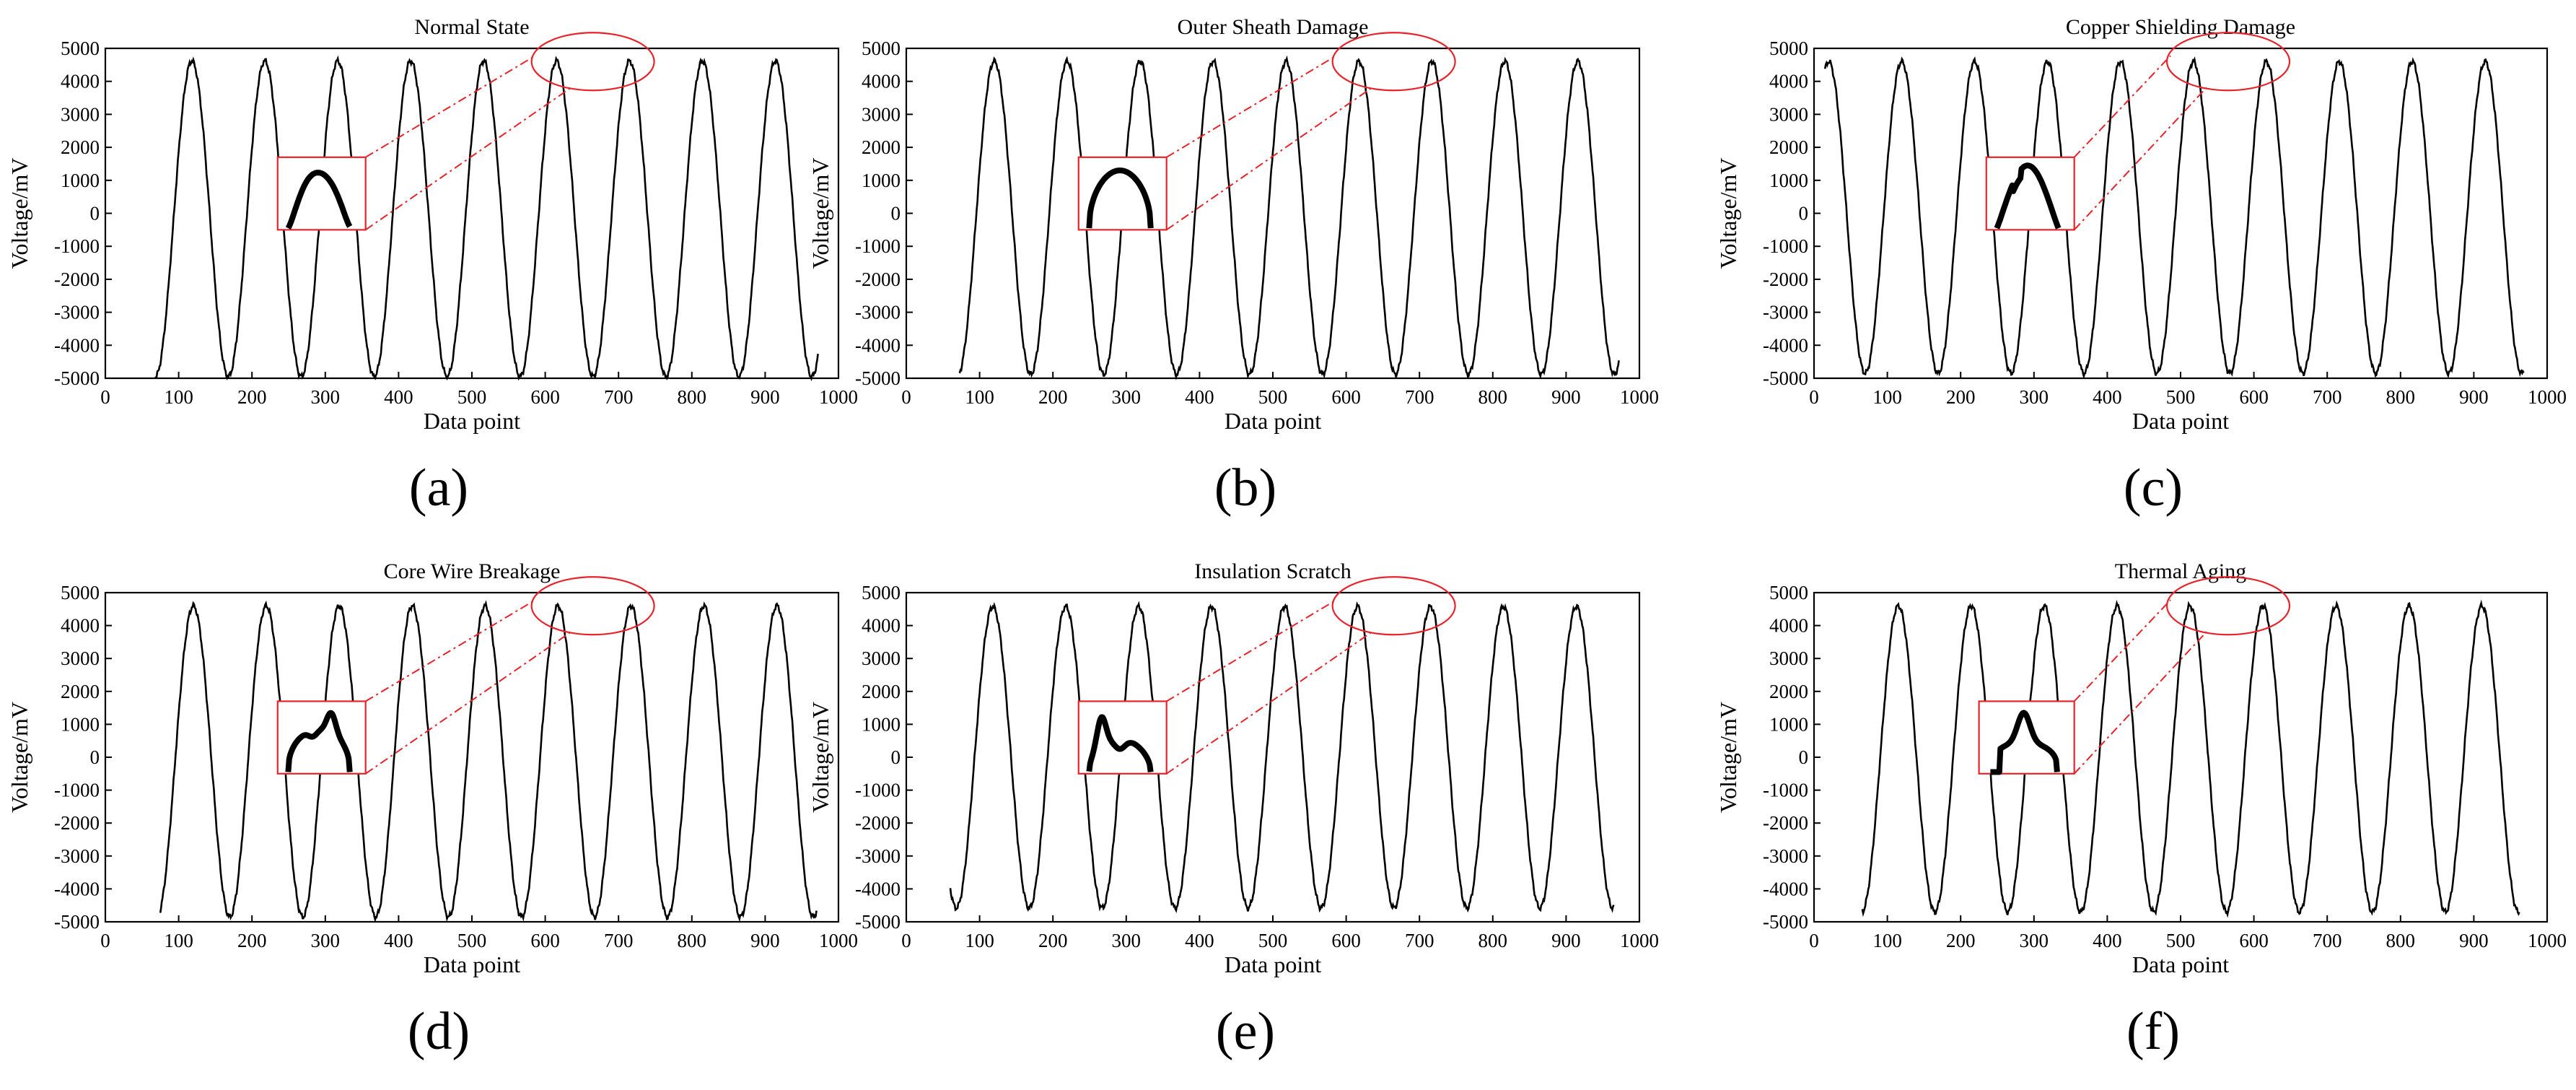  I want to click on panel-label: (b), so click(1245, 488).